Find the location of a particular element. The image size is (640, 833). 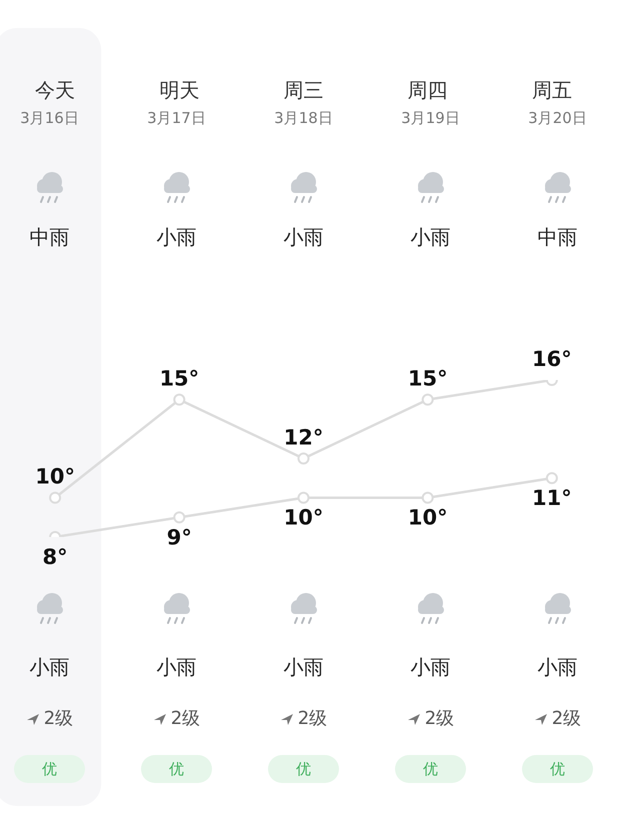

data-label: 11° is located at coordinates (552, 498).